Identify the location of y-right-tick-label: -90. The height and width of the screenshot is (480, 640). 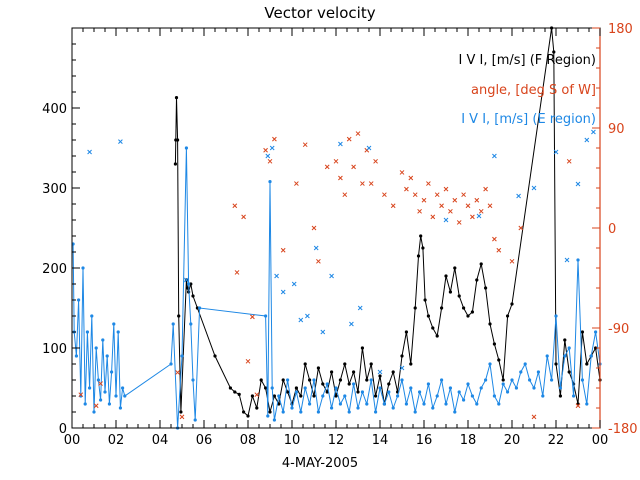
(618, 329).